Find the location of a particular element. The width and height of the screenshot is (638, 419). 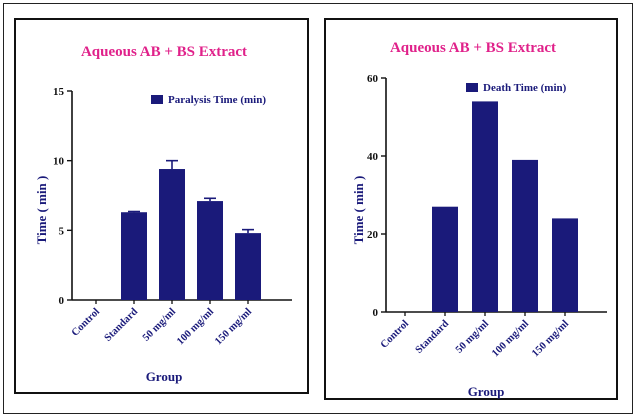

y-tick-label: 20 is located at coordinates (373, 235).